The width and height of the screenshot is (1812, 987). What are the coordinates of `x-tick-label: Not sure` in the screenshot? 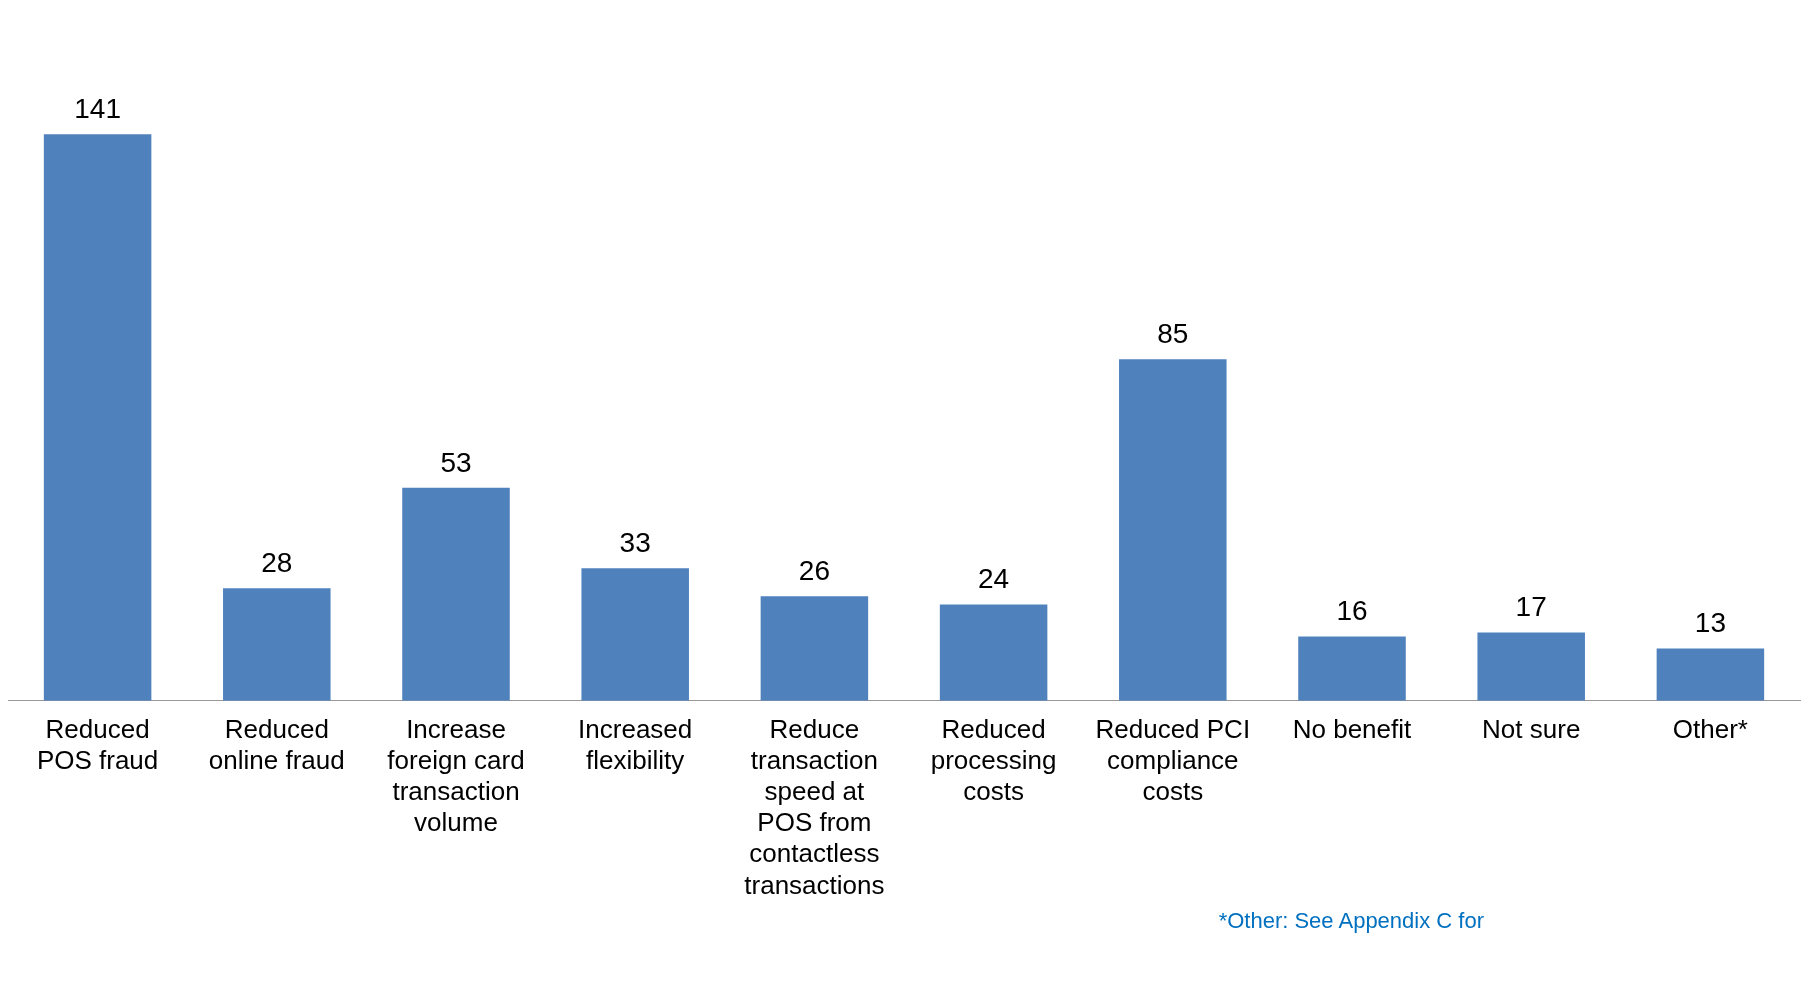 It's located at (1531, 728).